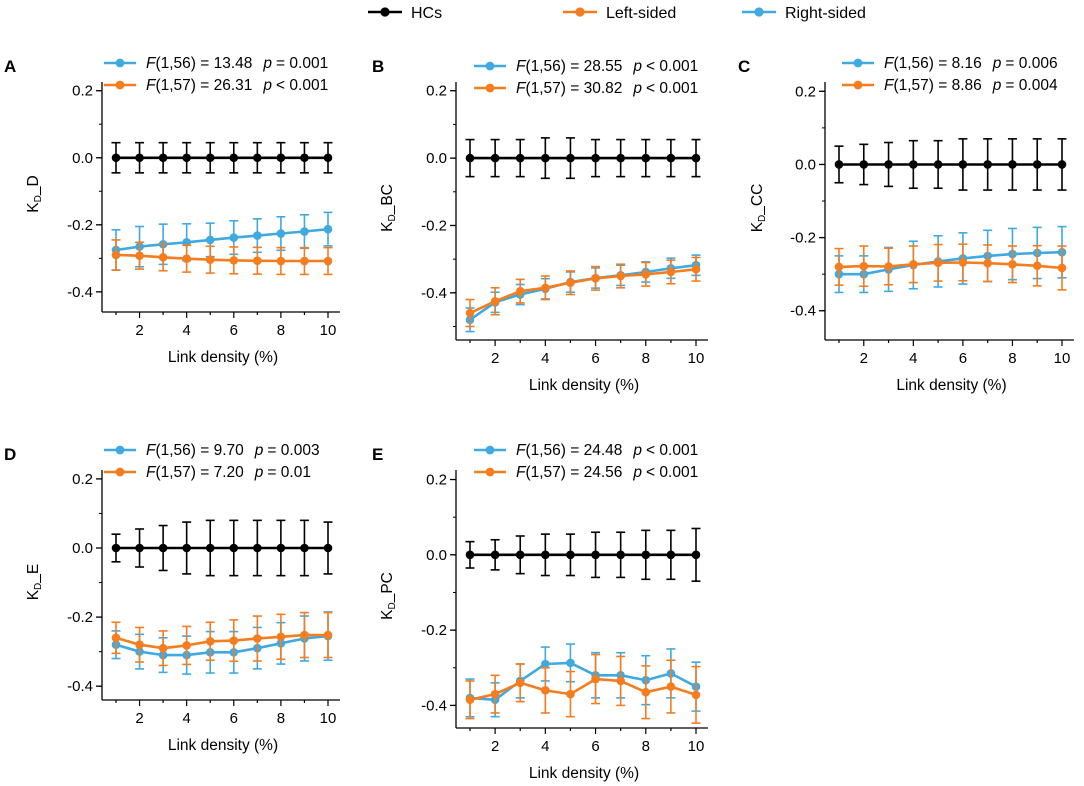 The image size is (1084, 786). I want to click on series-left-sided, so click(222, 639).